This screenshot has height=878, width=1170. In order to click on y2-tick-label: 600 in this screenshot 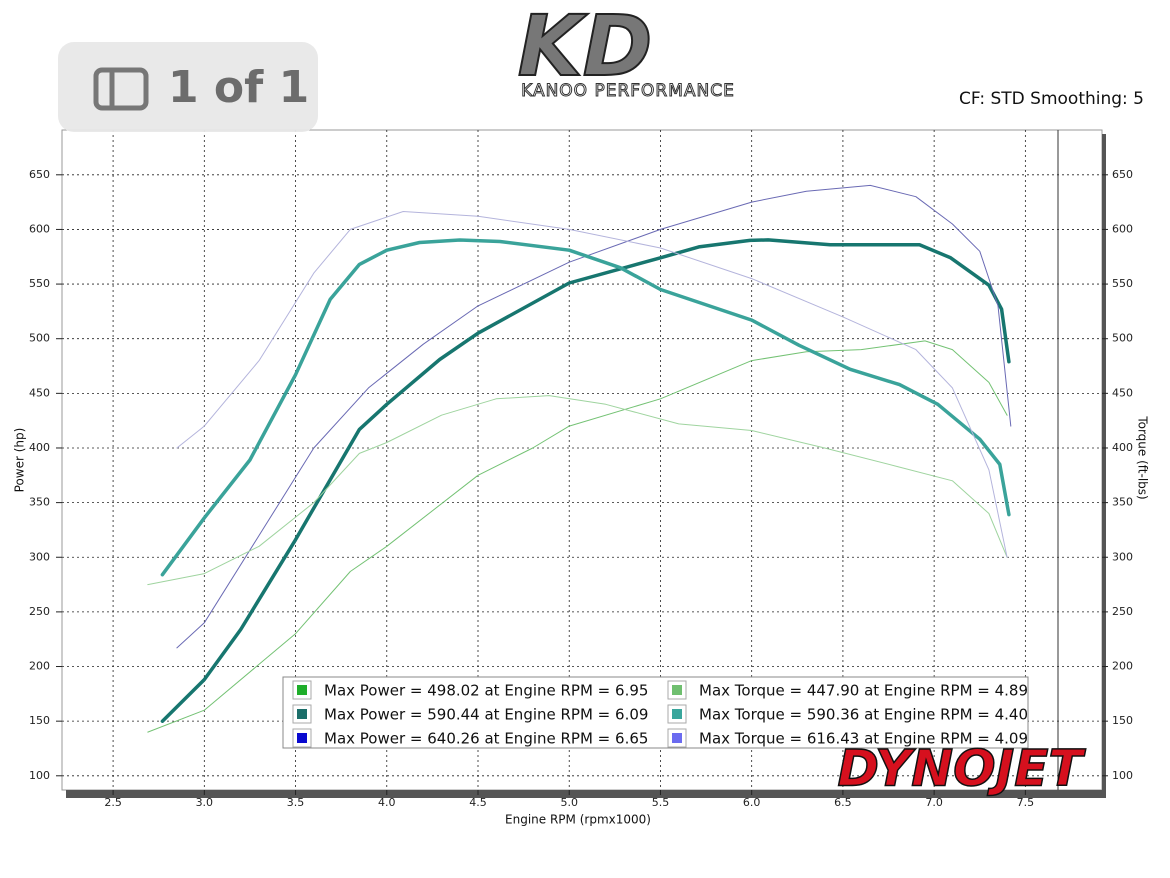, I will do `click(1122, 228)`.